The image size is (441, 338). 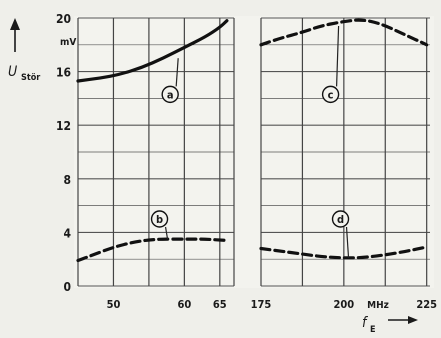 I want to click on x-tick-label: 175, so click(x=261, y=304).